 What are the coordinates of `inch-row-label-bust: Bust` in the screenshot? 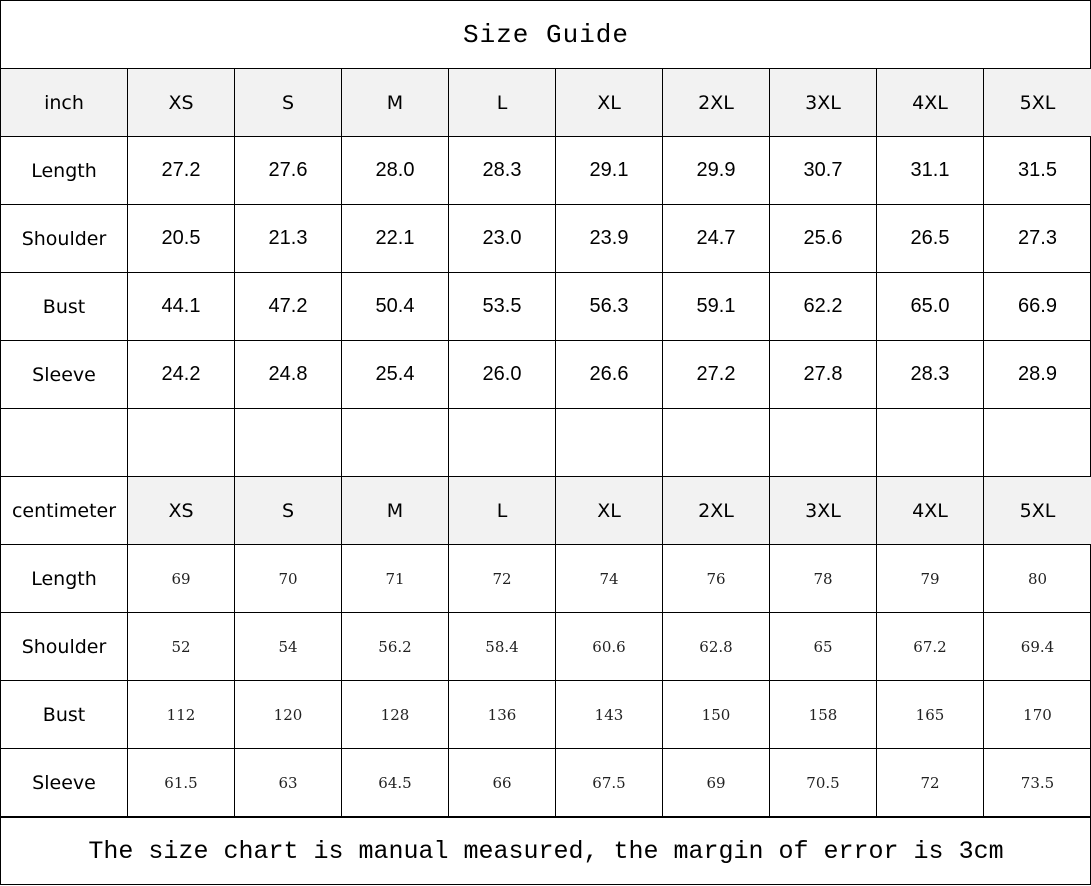 It's located at (64, 307).